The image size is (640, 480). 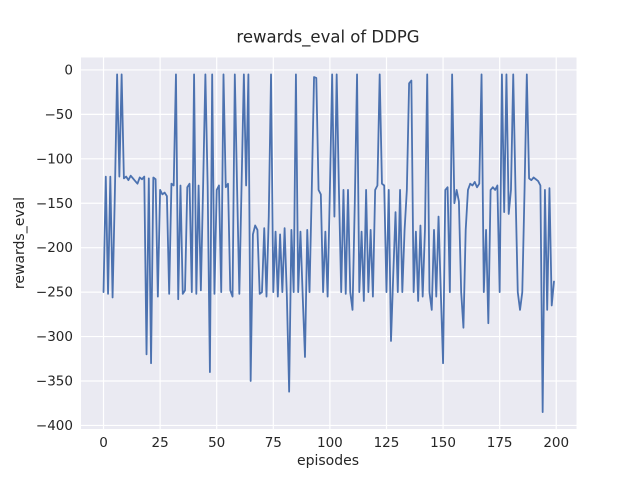 I want to click on x-tick-label: 200, so click(x=556, y=443).